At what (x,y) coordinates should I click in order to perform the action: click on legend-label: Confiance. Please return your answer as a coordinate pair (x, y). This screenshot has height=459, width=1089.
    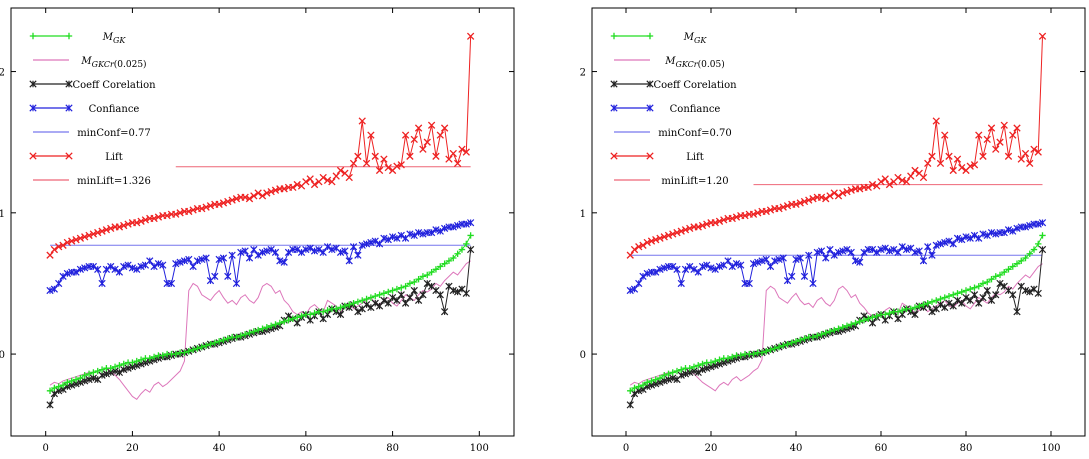
    Looking at the image, I should click on (695, 109).